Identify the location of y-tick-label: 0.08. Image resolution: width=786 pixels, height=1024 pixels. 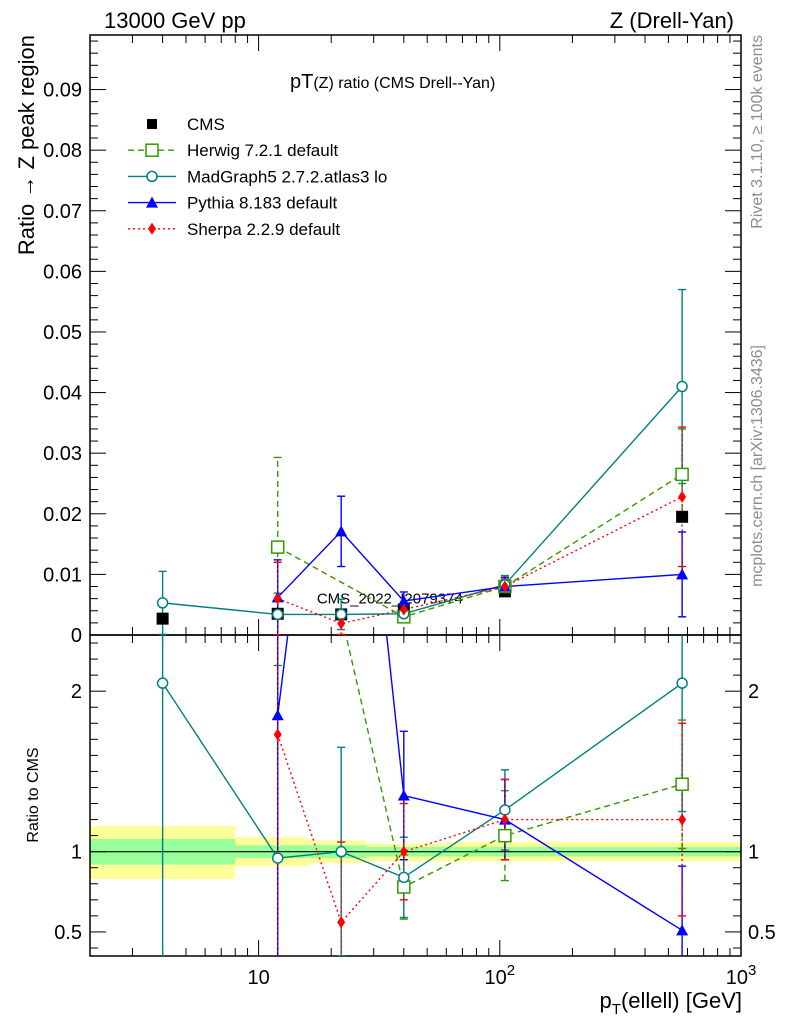
(62, 151).